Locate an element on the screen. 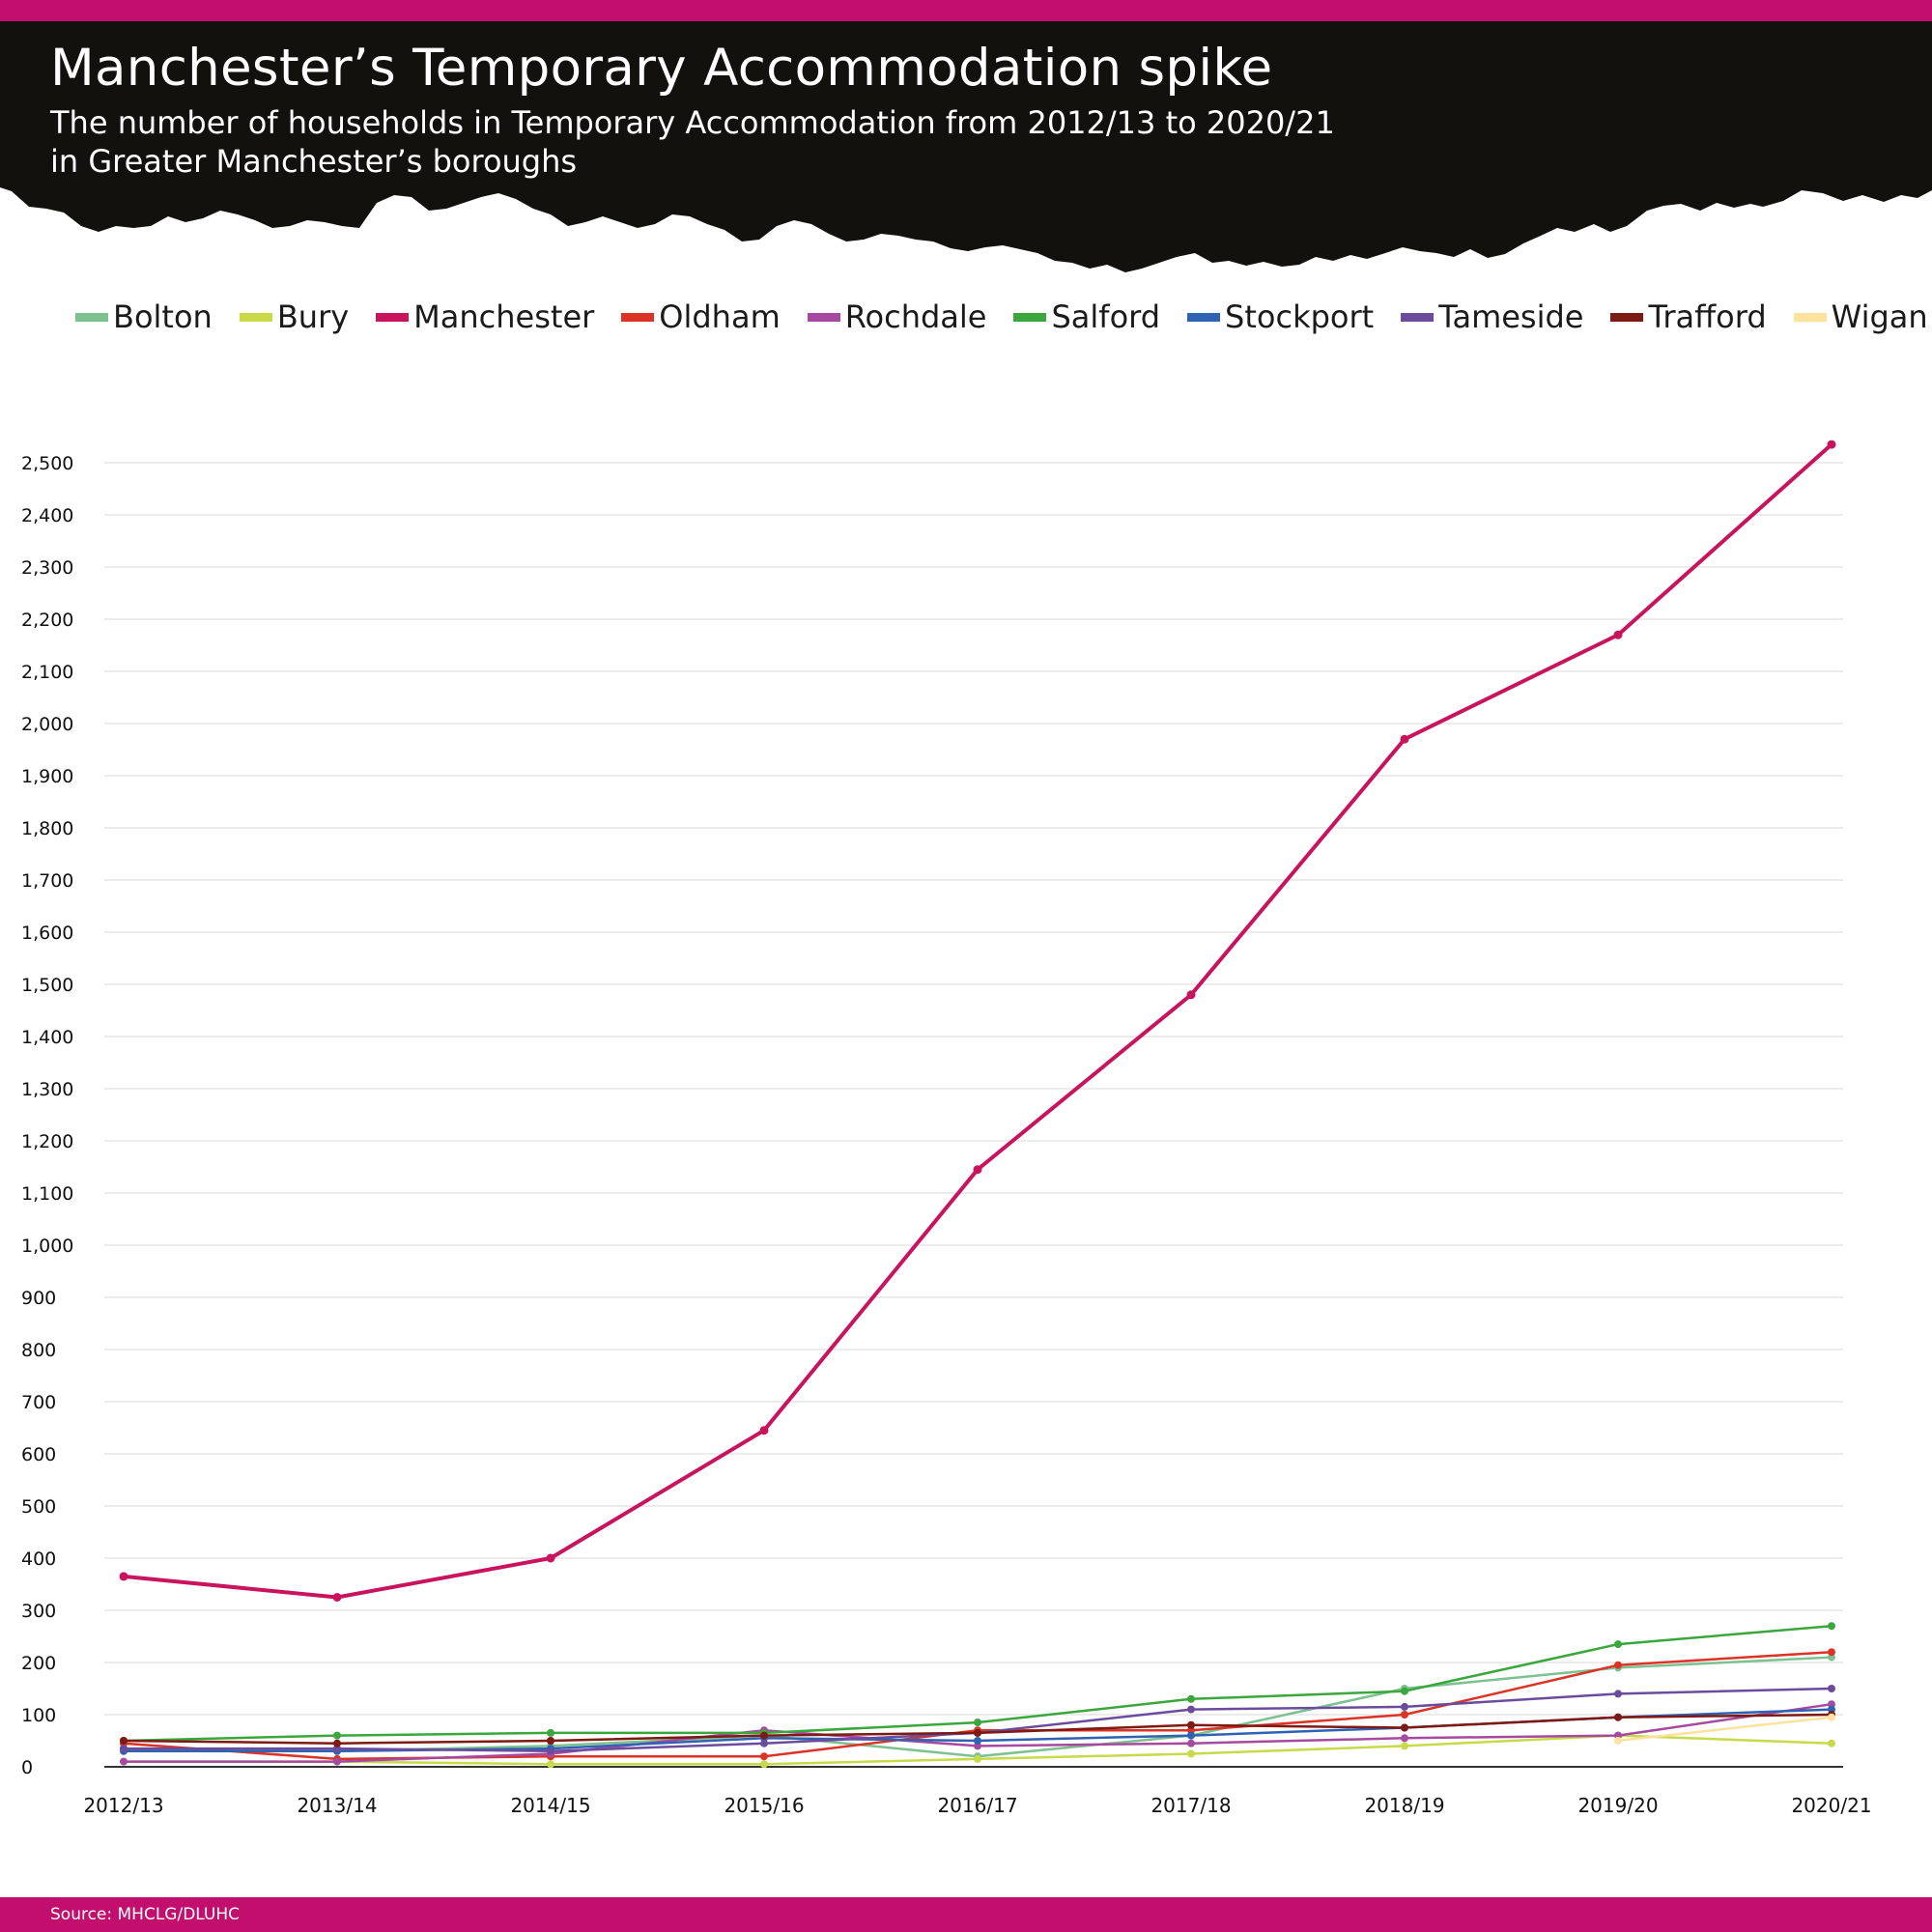  x-tick-label: 2013/14 is located at coordinates (337, 1805).